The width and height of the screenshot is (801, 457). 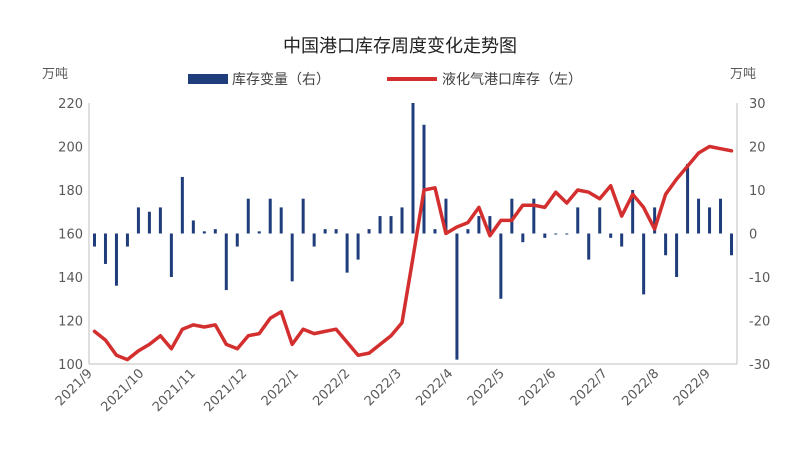 What do you see at coordinates (537, 387) in the screenshot?
I see `x-tick-label: 2022/6` at bounding box center [537, 387].